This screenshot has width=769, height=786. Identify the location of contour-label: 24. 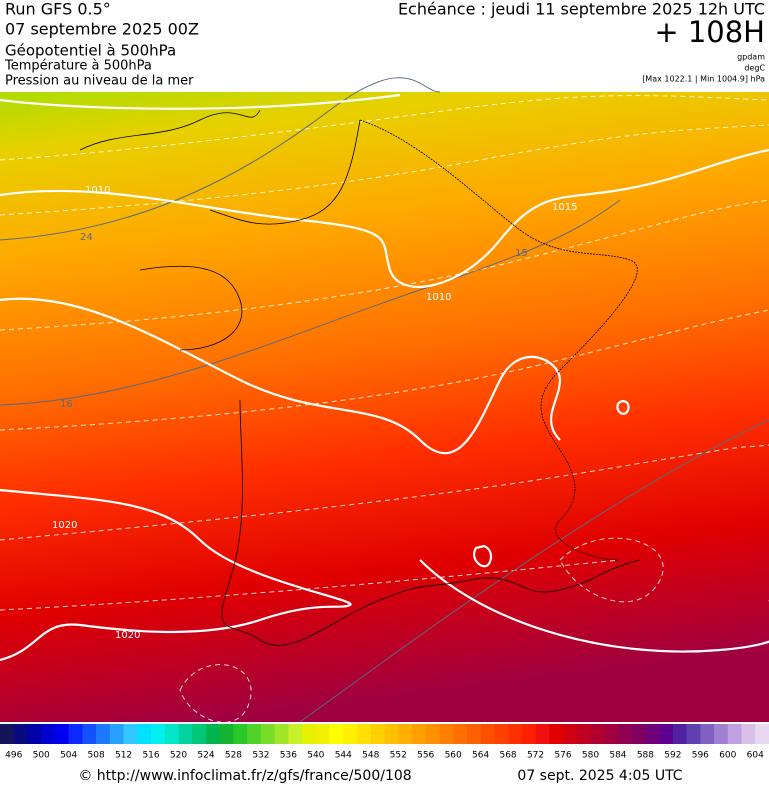
(86, 237).